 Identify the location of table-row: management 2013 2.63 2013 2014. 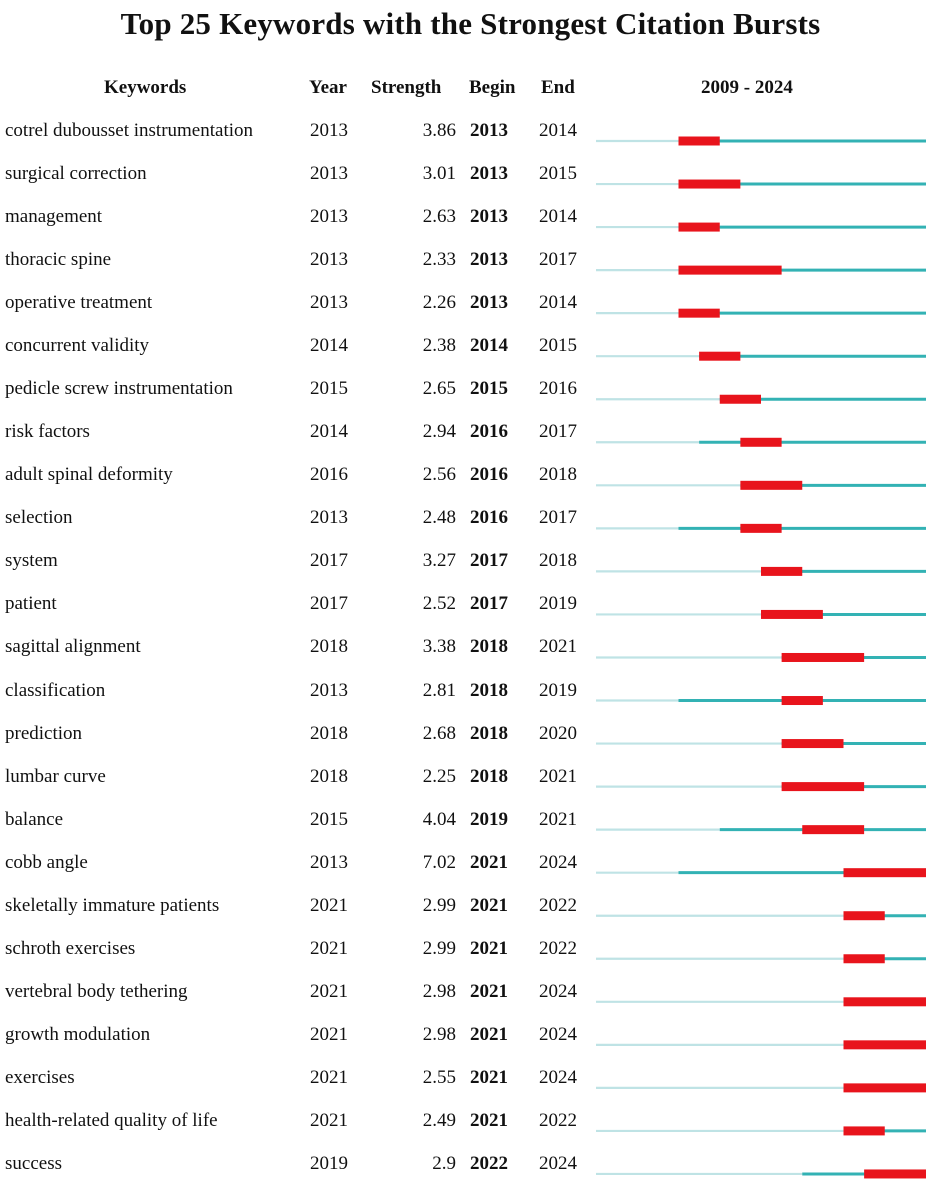
(470, 227).